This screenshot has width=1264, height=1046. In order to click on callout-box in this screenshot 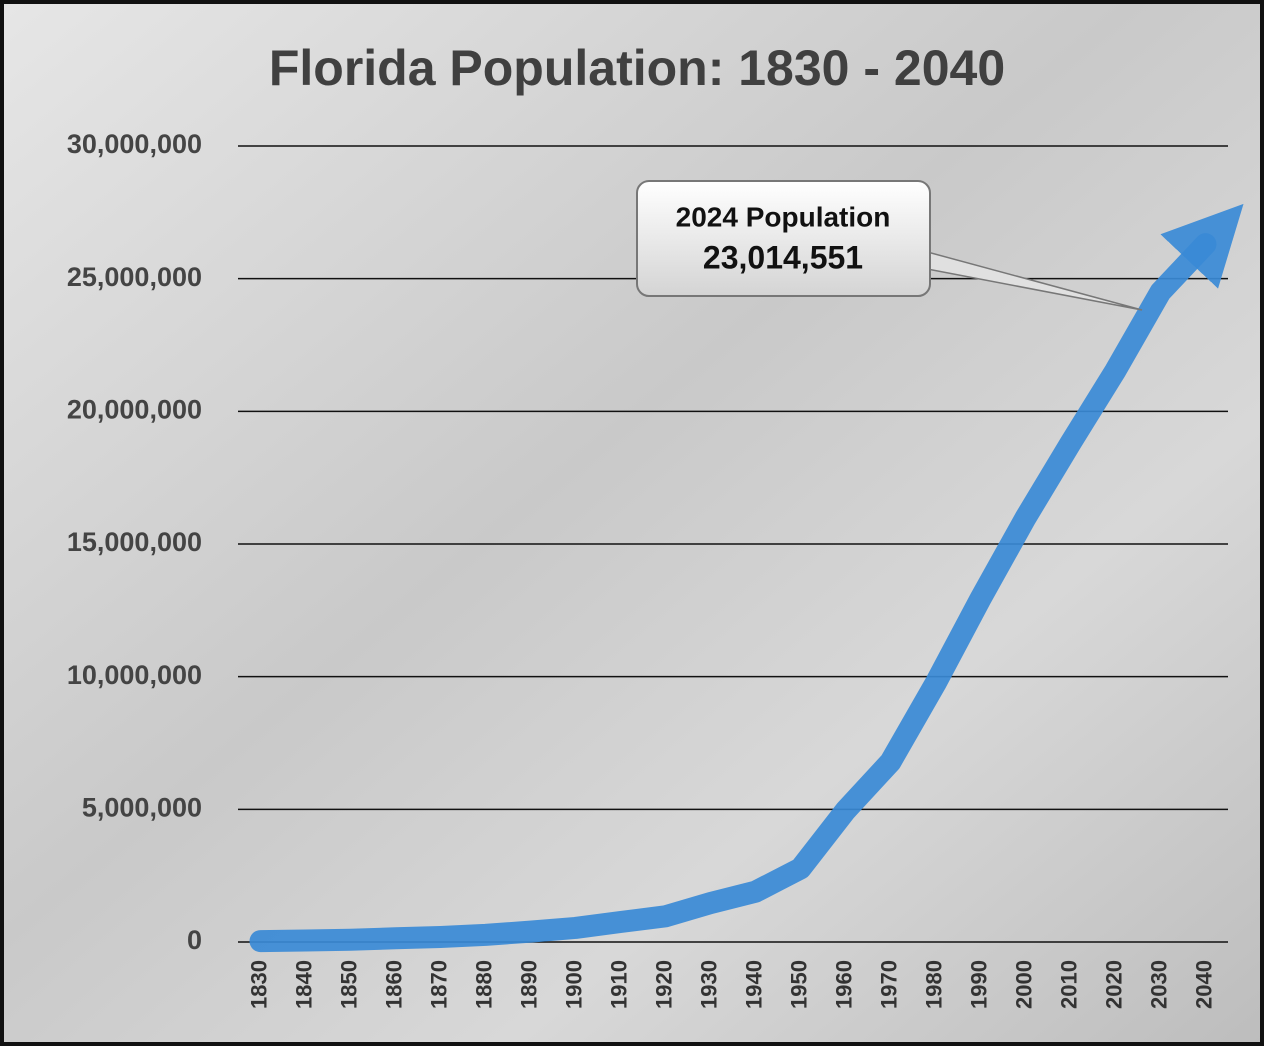, I will do `click(783, 238)`.